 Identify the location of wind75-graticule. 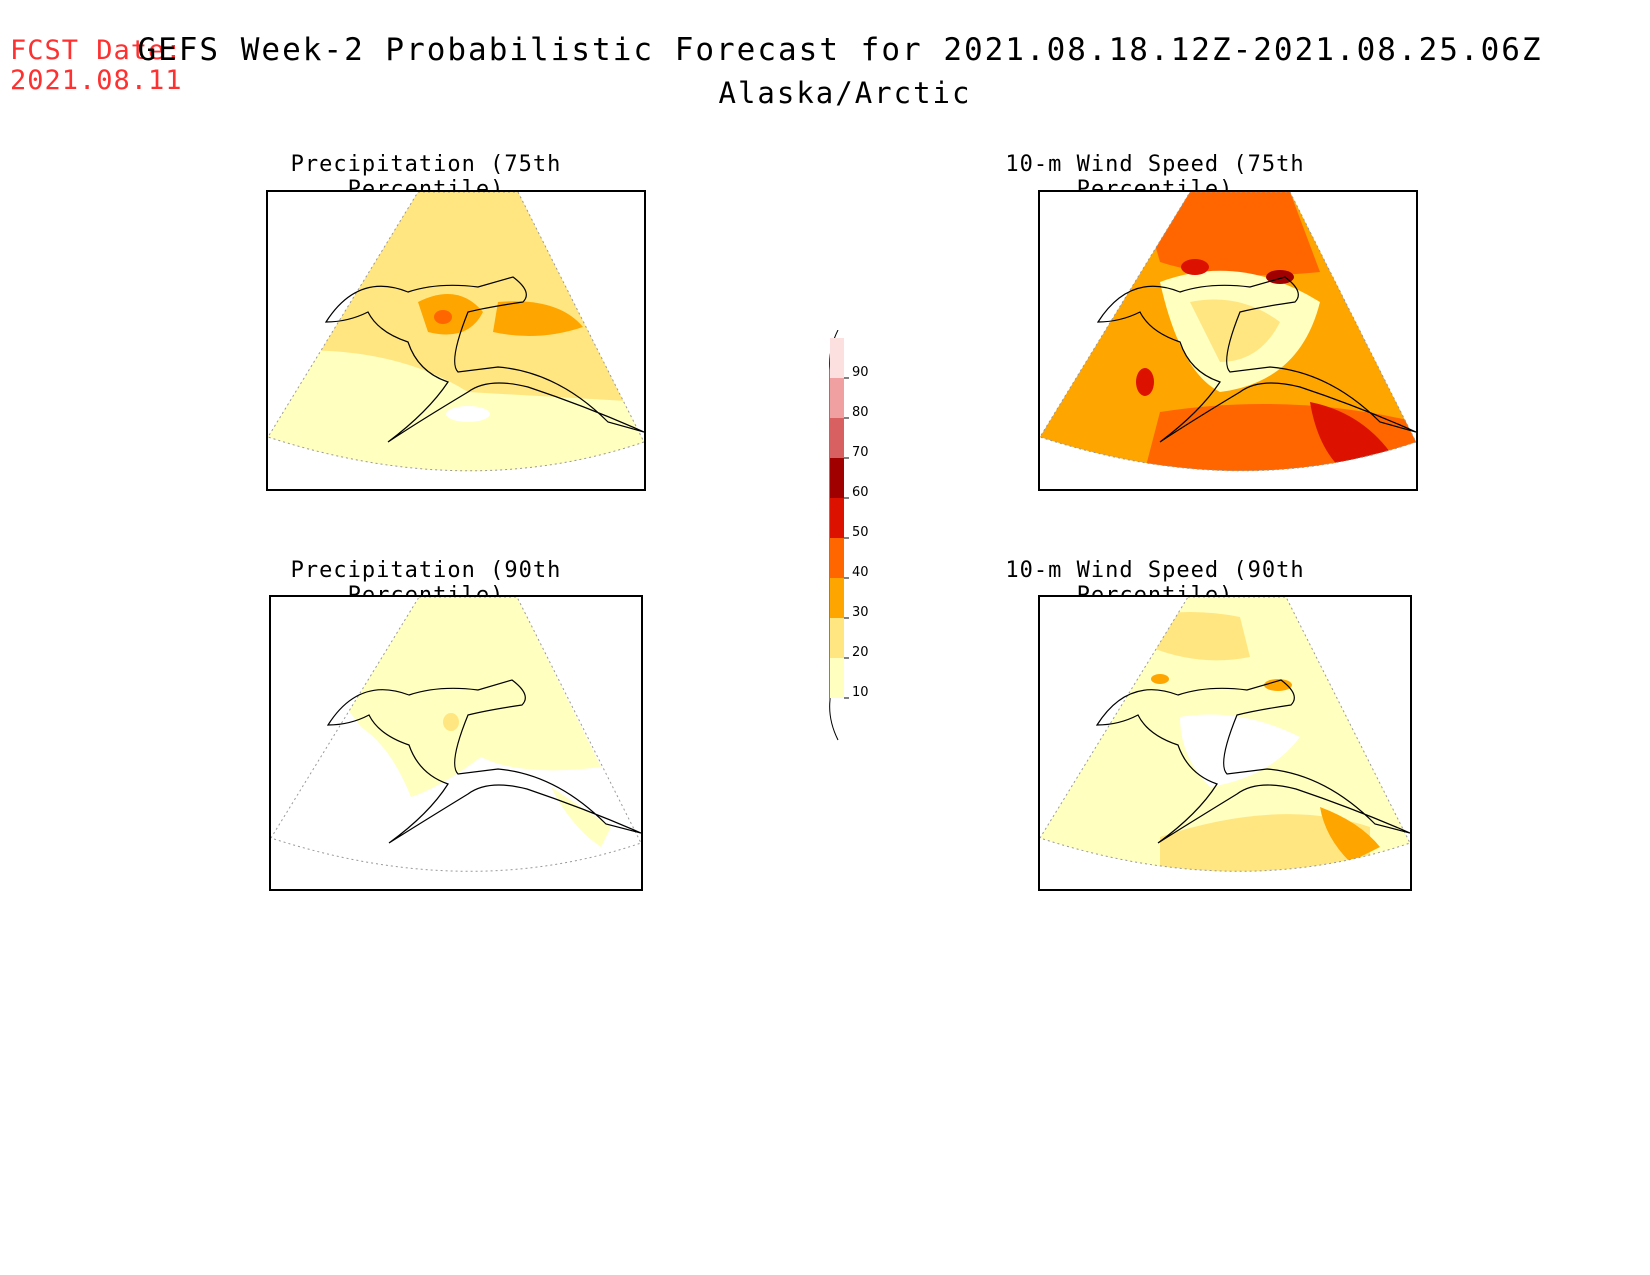
(1228, 332).